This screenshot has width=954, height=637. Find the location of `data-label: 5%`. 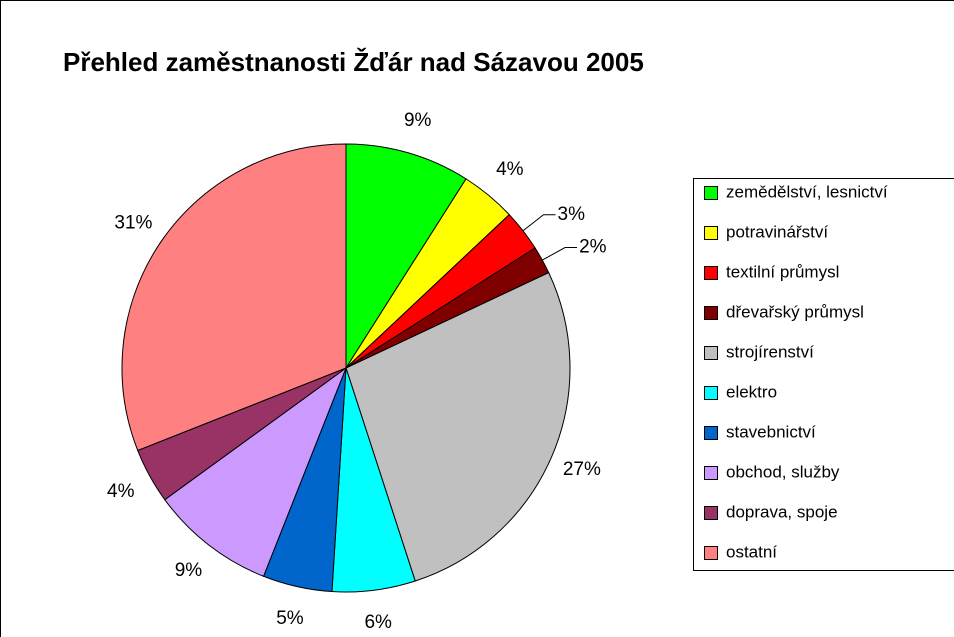

data-label: 5% is located at coordinates (290, 618).